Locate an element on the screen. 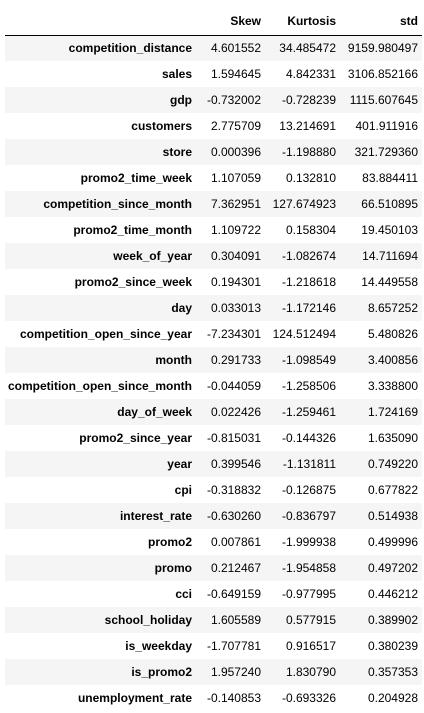 The width and height of the screenshot is (424, 713). kurtosis-cell: -0.126875 is located at coordinates (308, 490).